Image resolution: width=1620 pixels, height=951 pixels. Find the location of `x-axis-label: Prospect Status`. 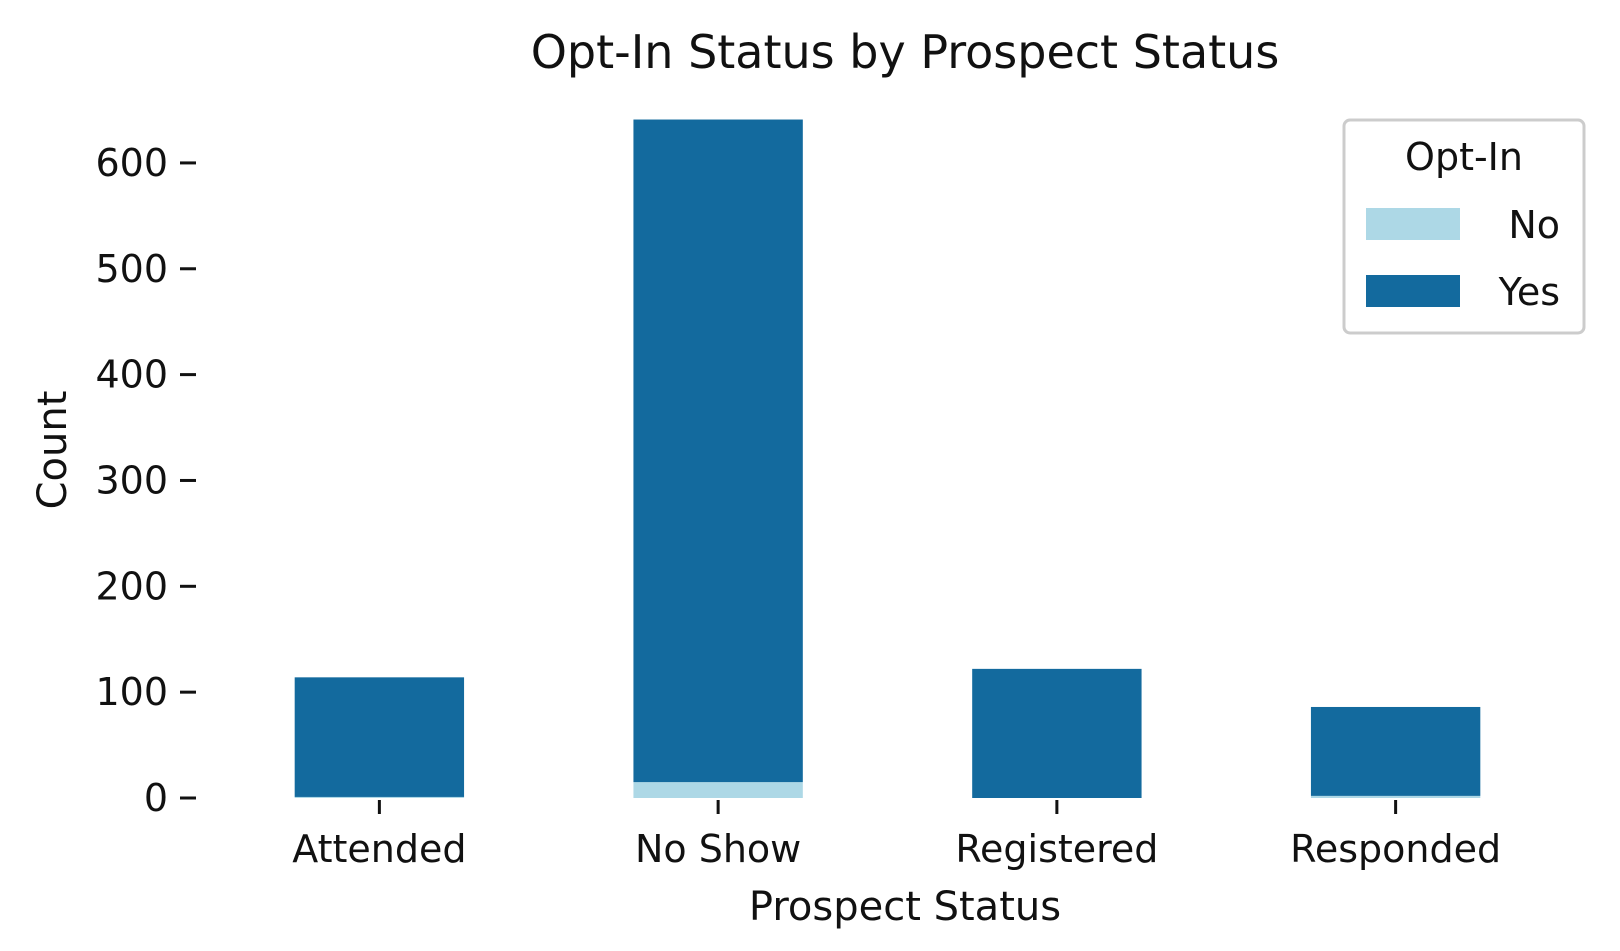

x-axis-label: Prospect Status is located at coordinates (905, 907).